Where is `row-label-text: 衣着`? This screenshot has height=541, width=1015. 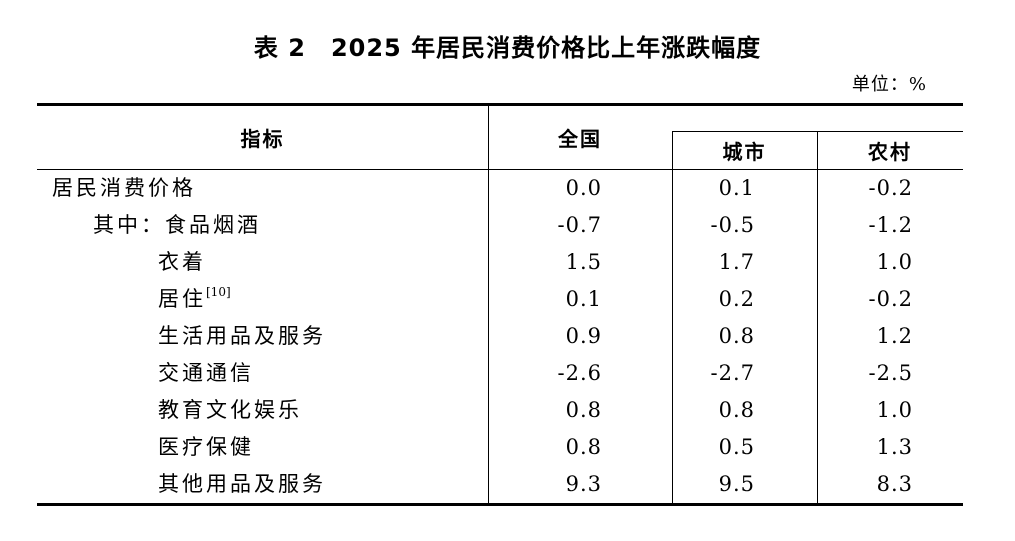 row-label-text: 衣着 is located at coordinates (182, 262).